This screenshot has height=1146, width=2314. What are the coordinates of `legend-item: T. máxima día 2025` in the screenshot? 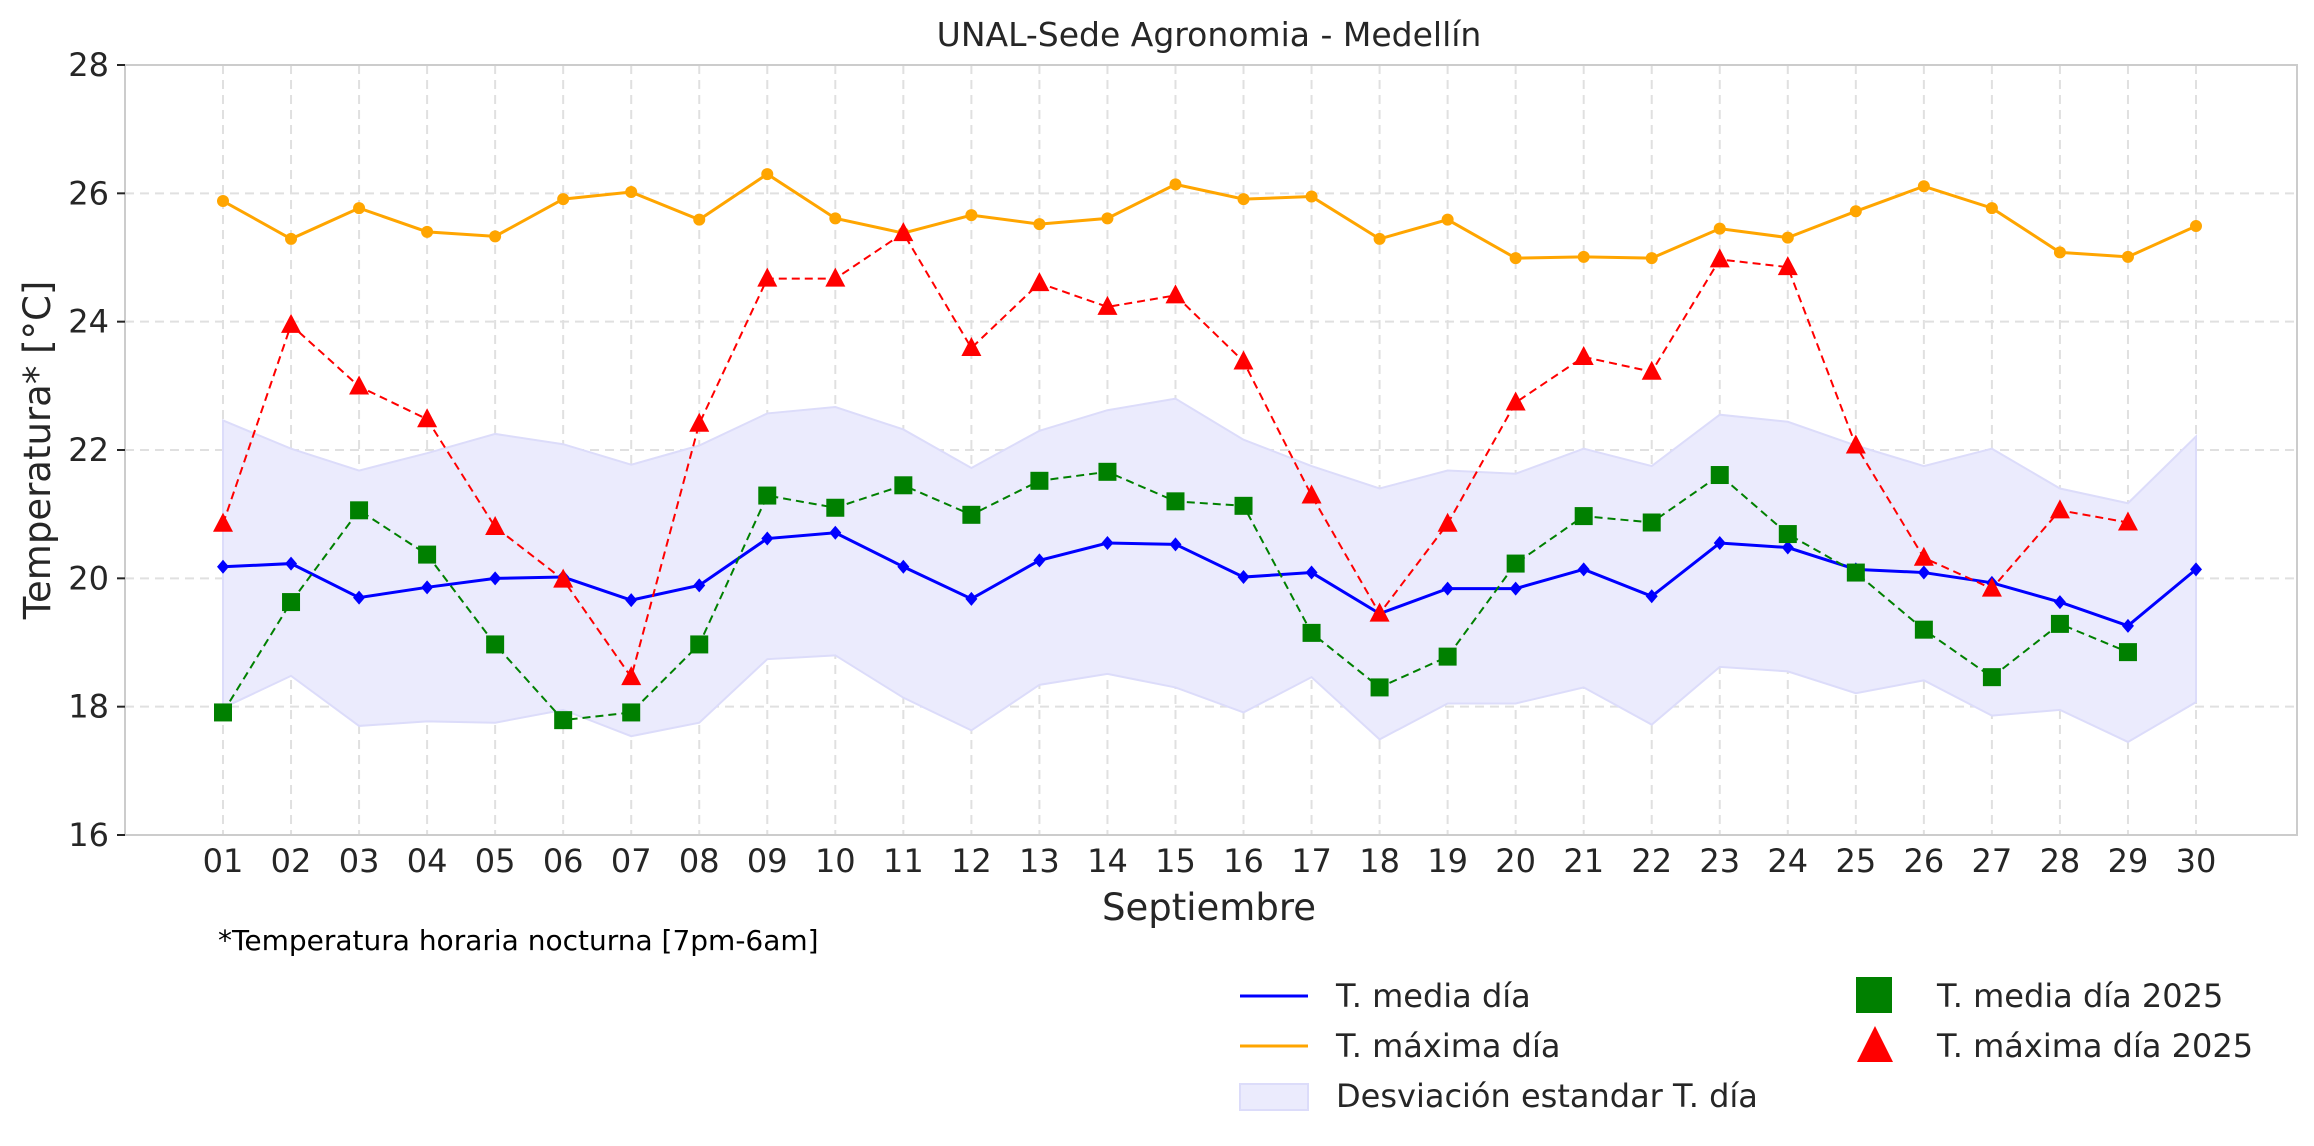 It's located at (2055, 1045).